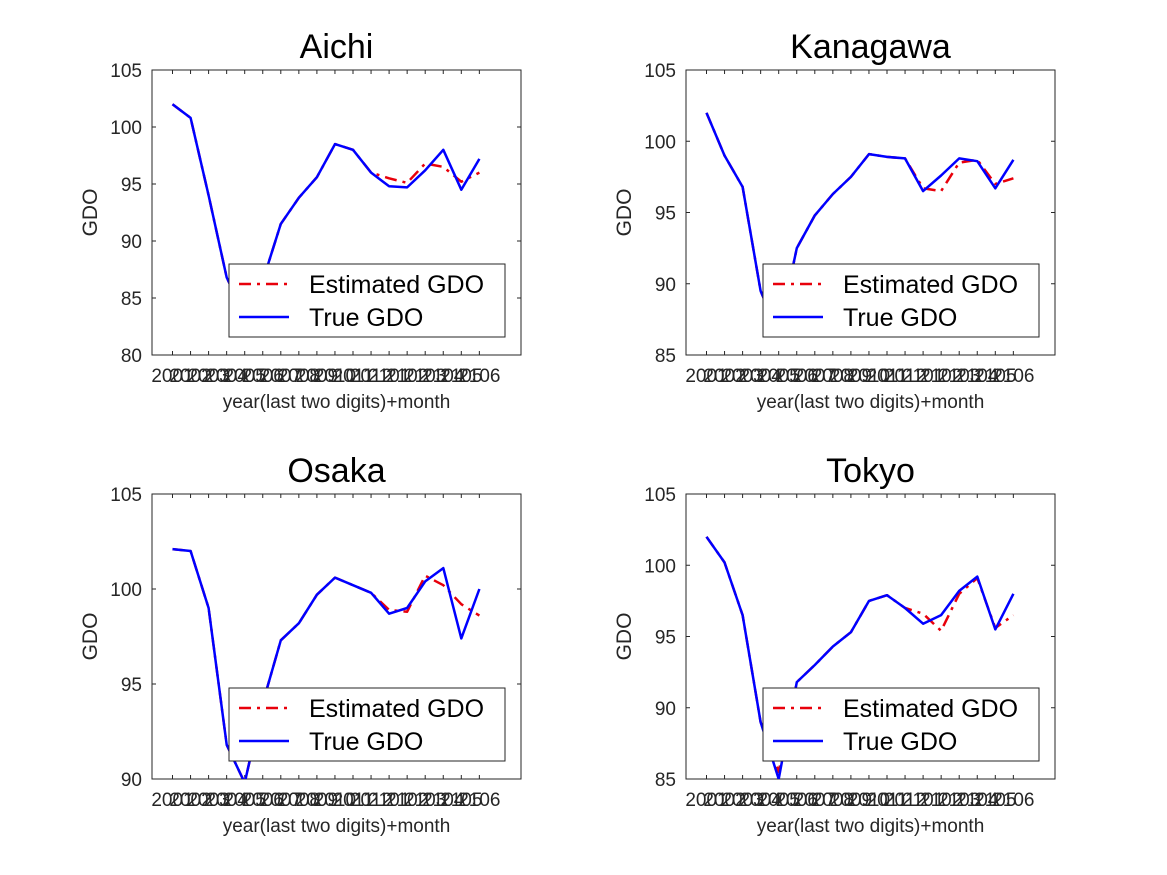 The image size is (1167, 875). What do you see at coordinates (131, 356) in the screenshot?
I see `y-tick-label: 80` at bounding box center [131, 356].